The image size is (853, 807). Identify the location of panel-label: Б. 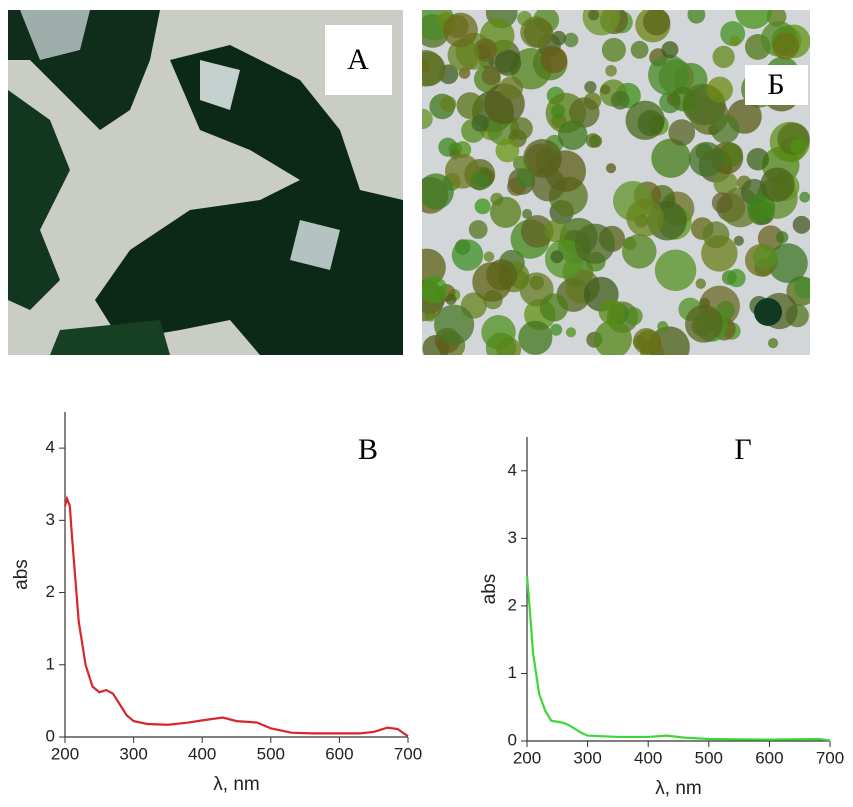
(775, 84).